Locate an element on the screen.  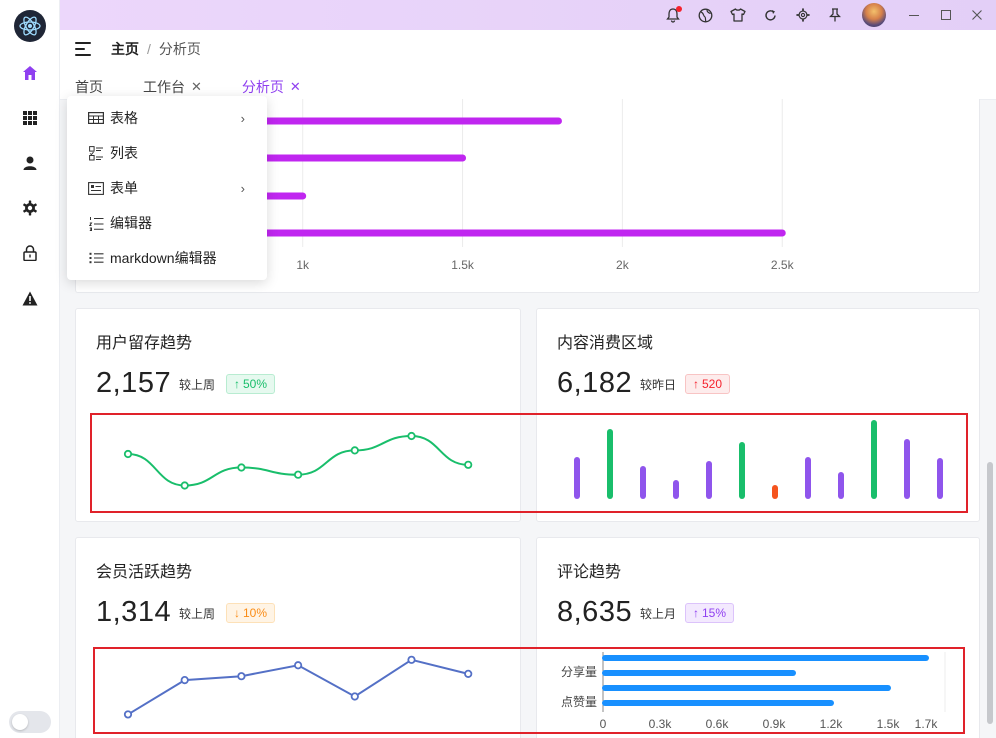
consumption-bar-chart is located at coordinates (758, 459).